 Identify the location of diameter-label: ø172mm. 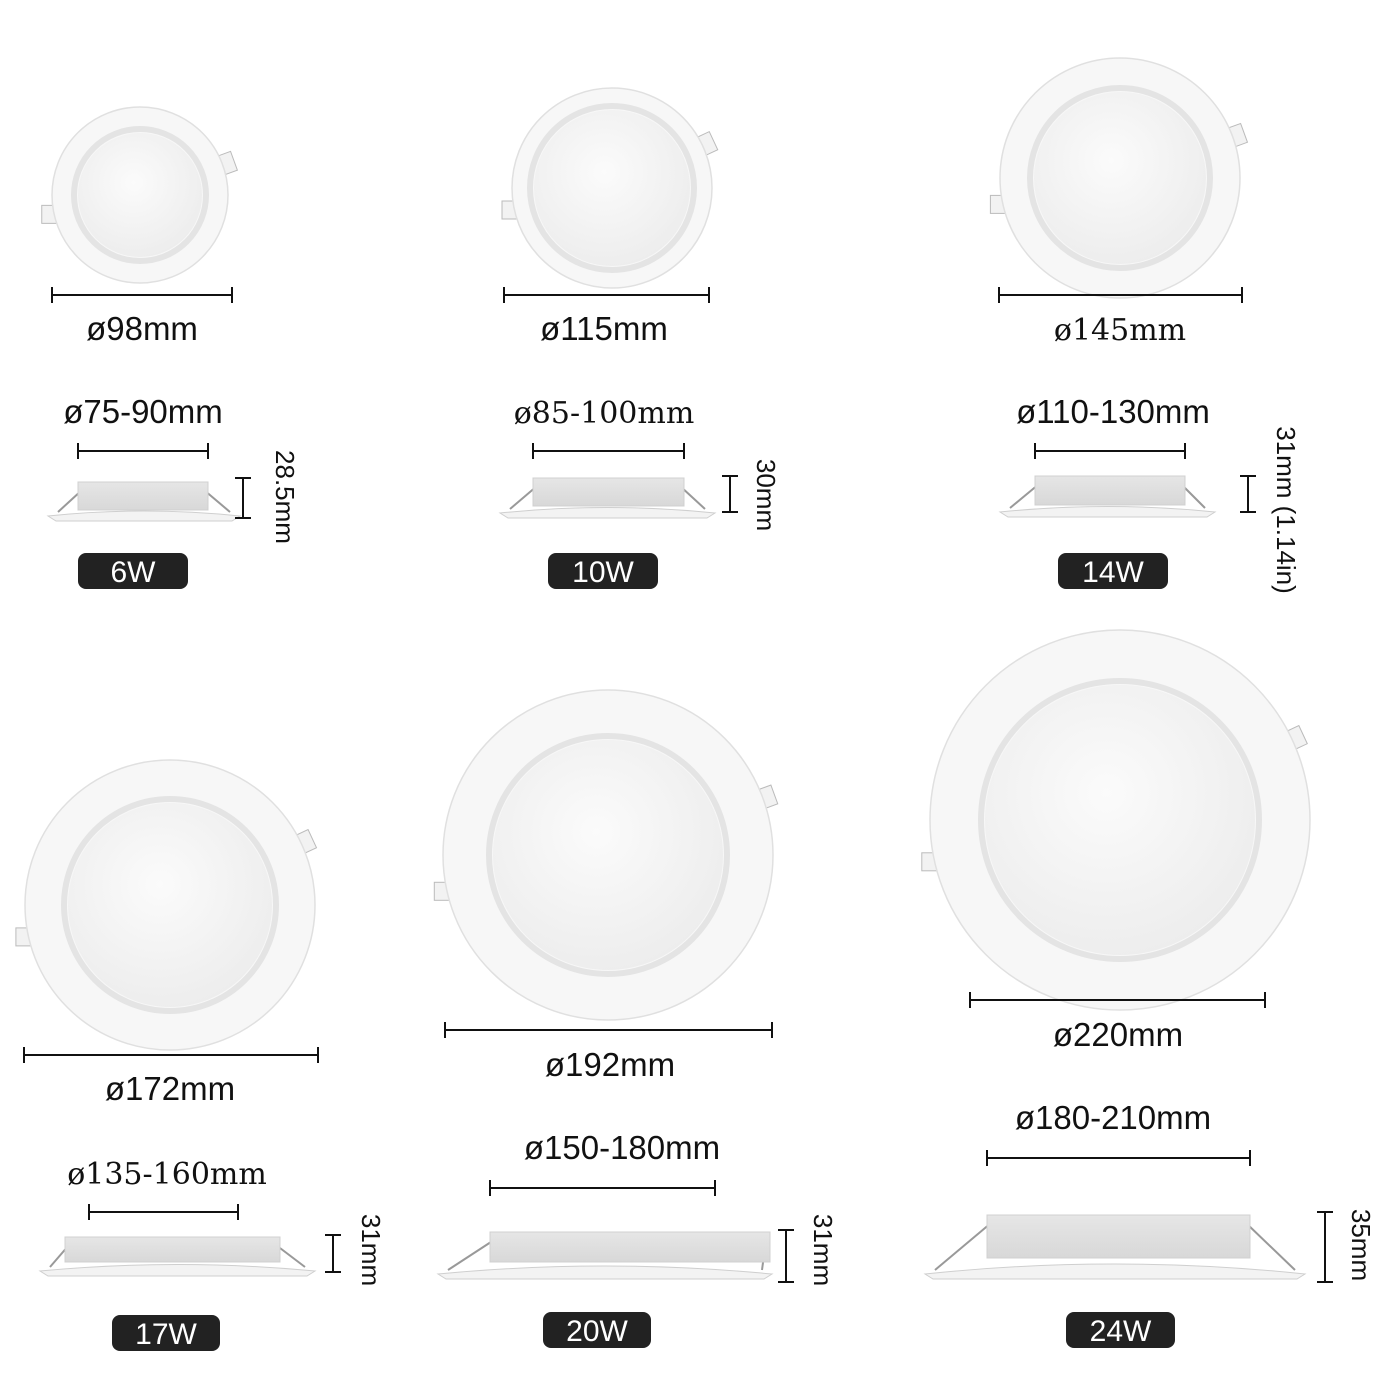
(170, 1088).